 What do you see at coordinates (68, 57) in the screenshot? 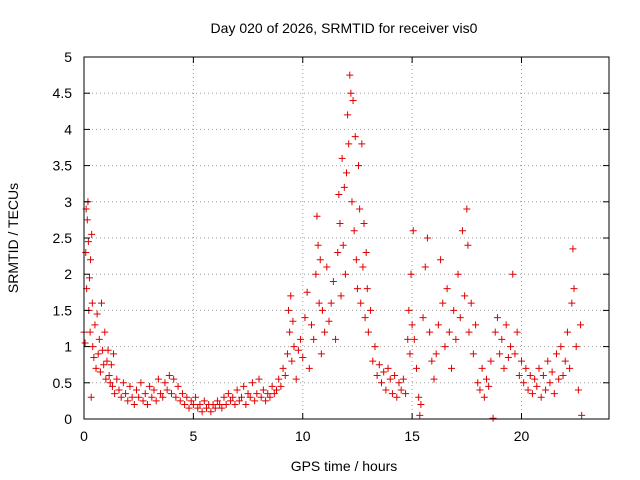
I see `y-tick-label: 5` at bounding box center [68, 57].